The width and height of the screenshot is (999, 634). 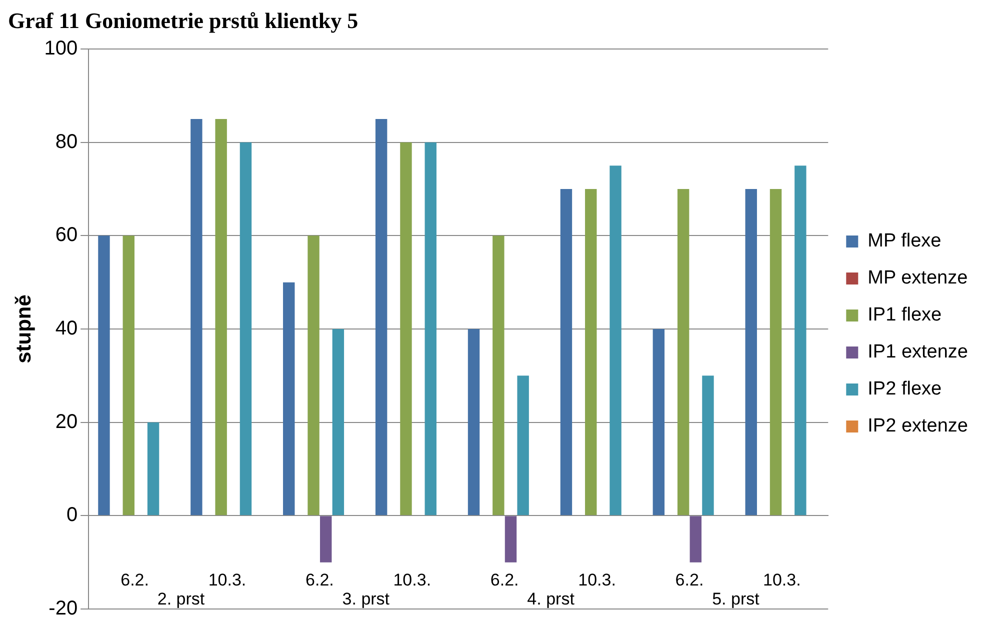 I want to click on legend-label: IP1 extenze, so click(x=918, y=352).